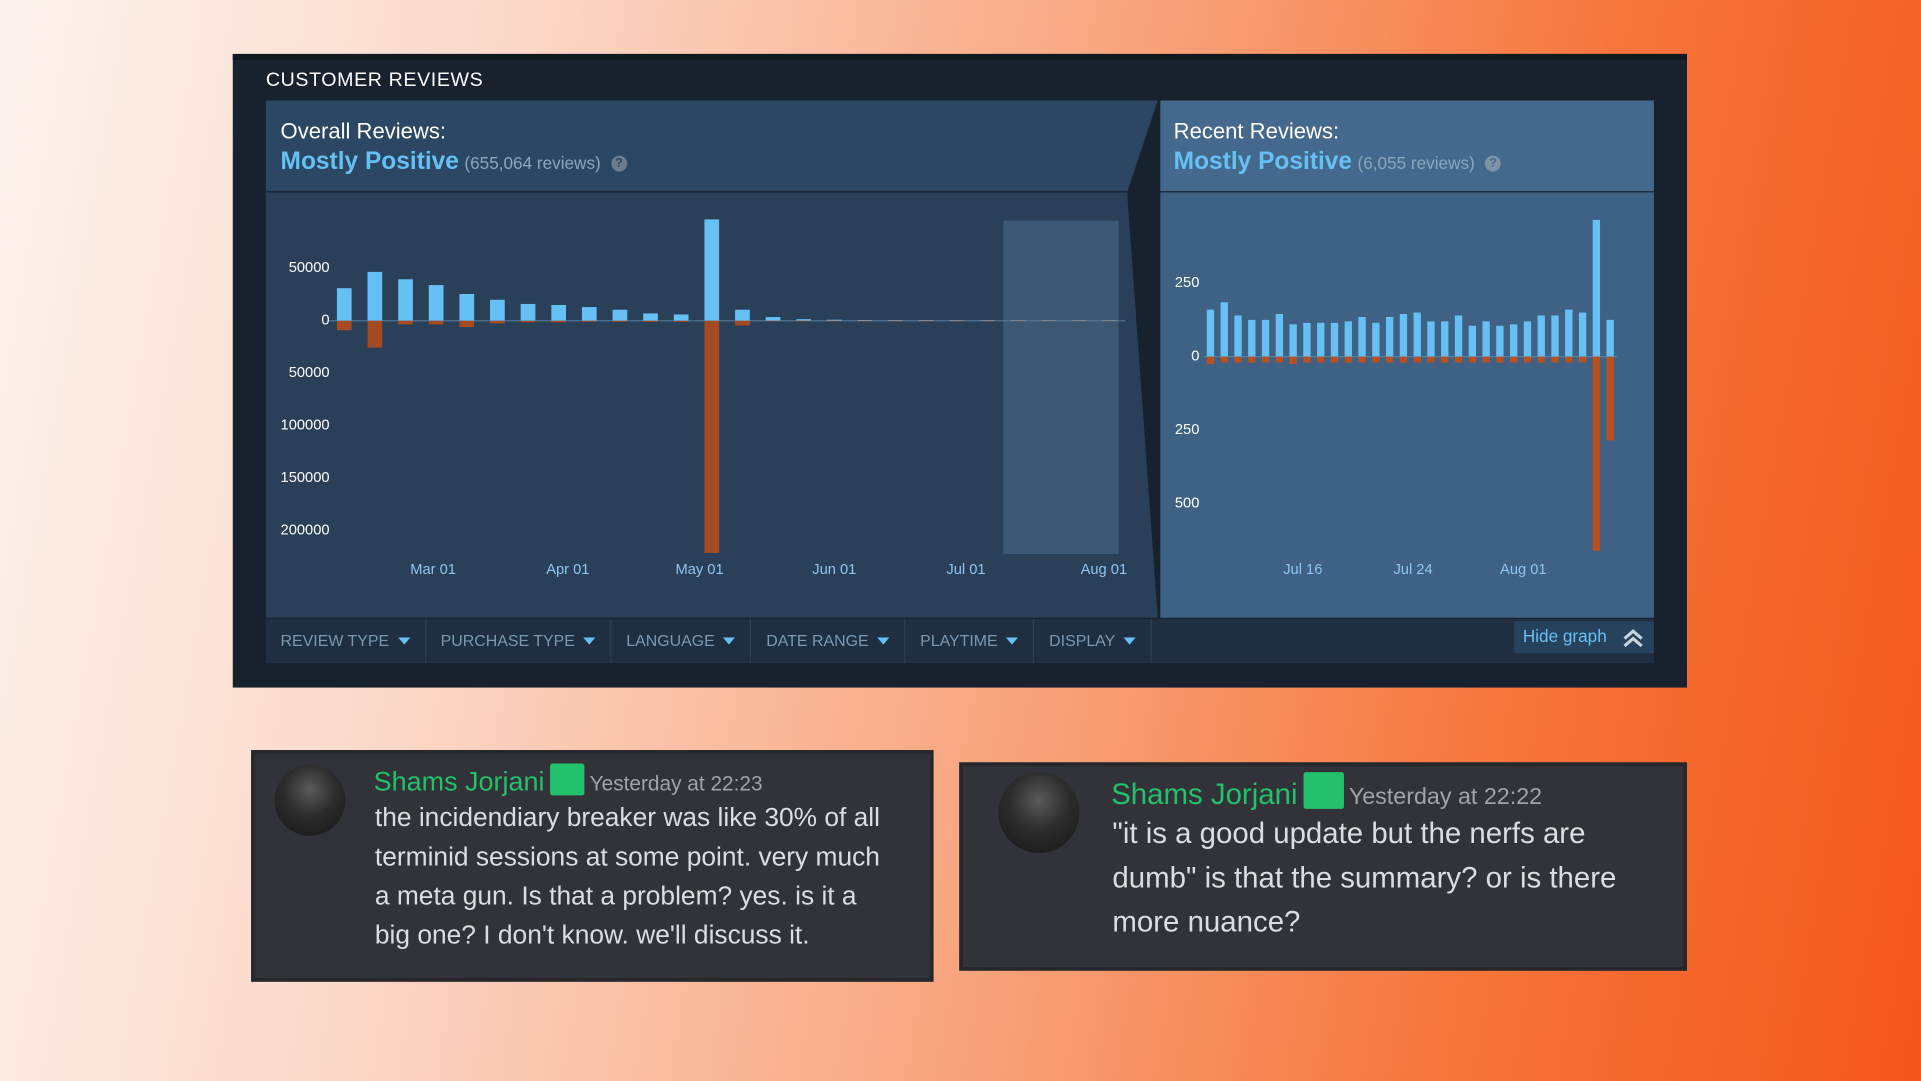 The height and width of the screenshot is (1081, 1921). What do you see at coordinates (834, 570) in the screenshot?
I see `x-tick-label: Jun 01` at bounding box center [834, 570].